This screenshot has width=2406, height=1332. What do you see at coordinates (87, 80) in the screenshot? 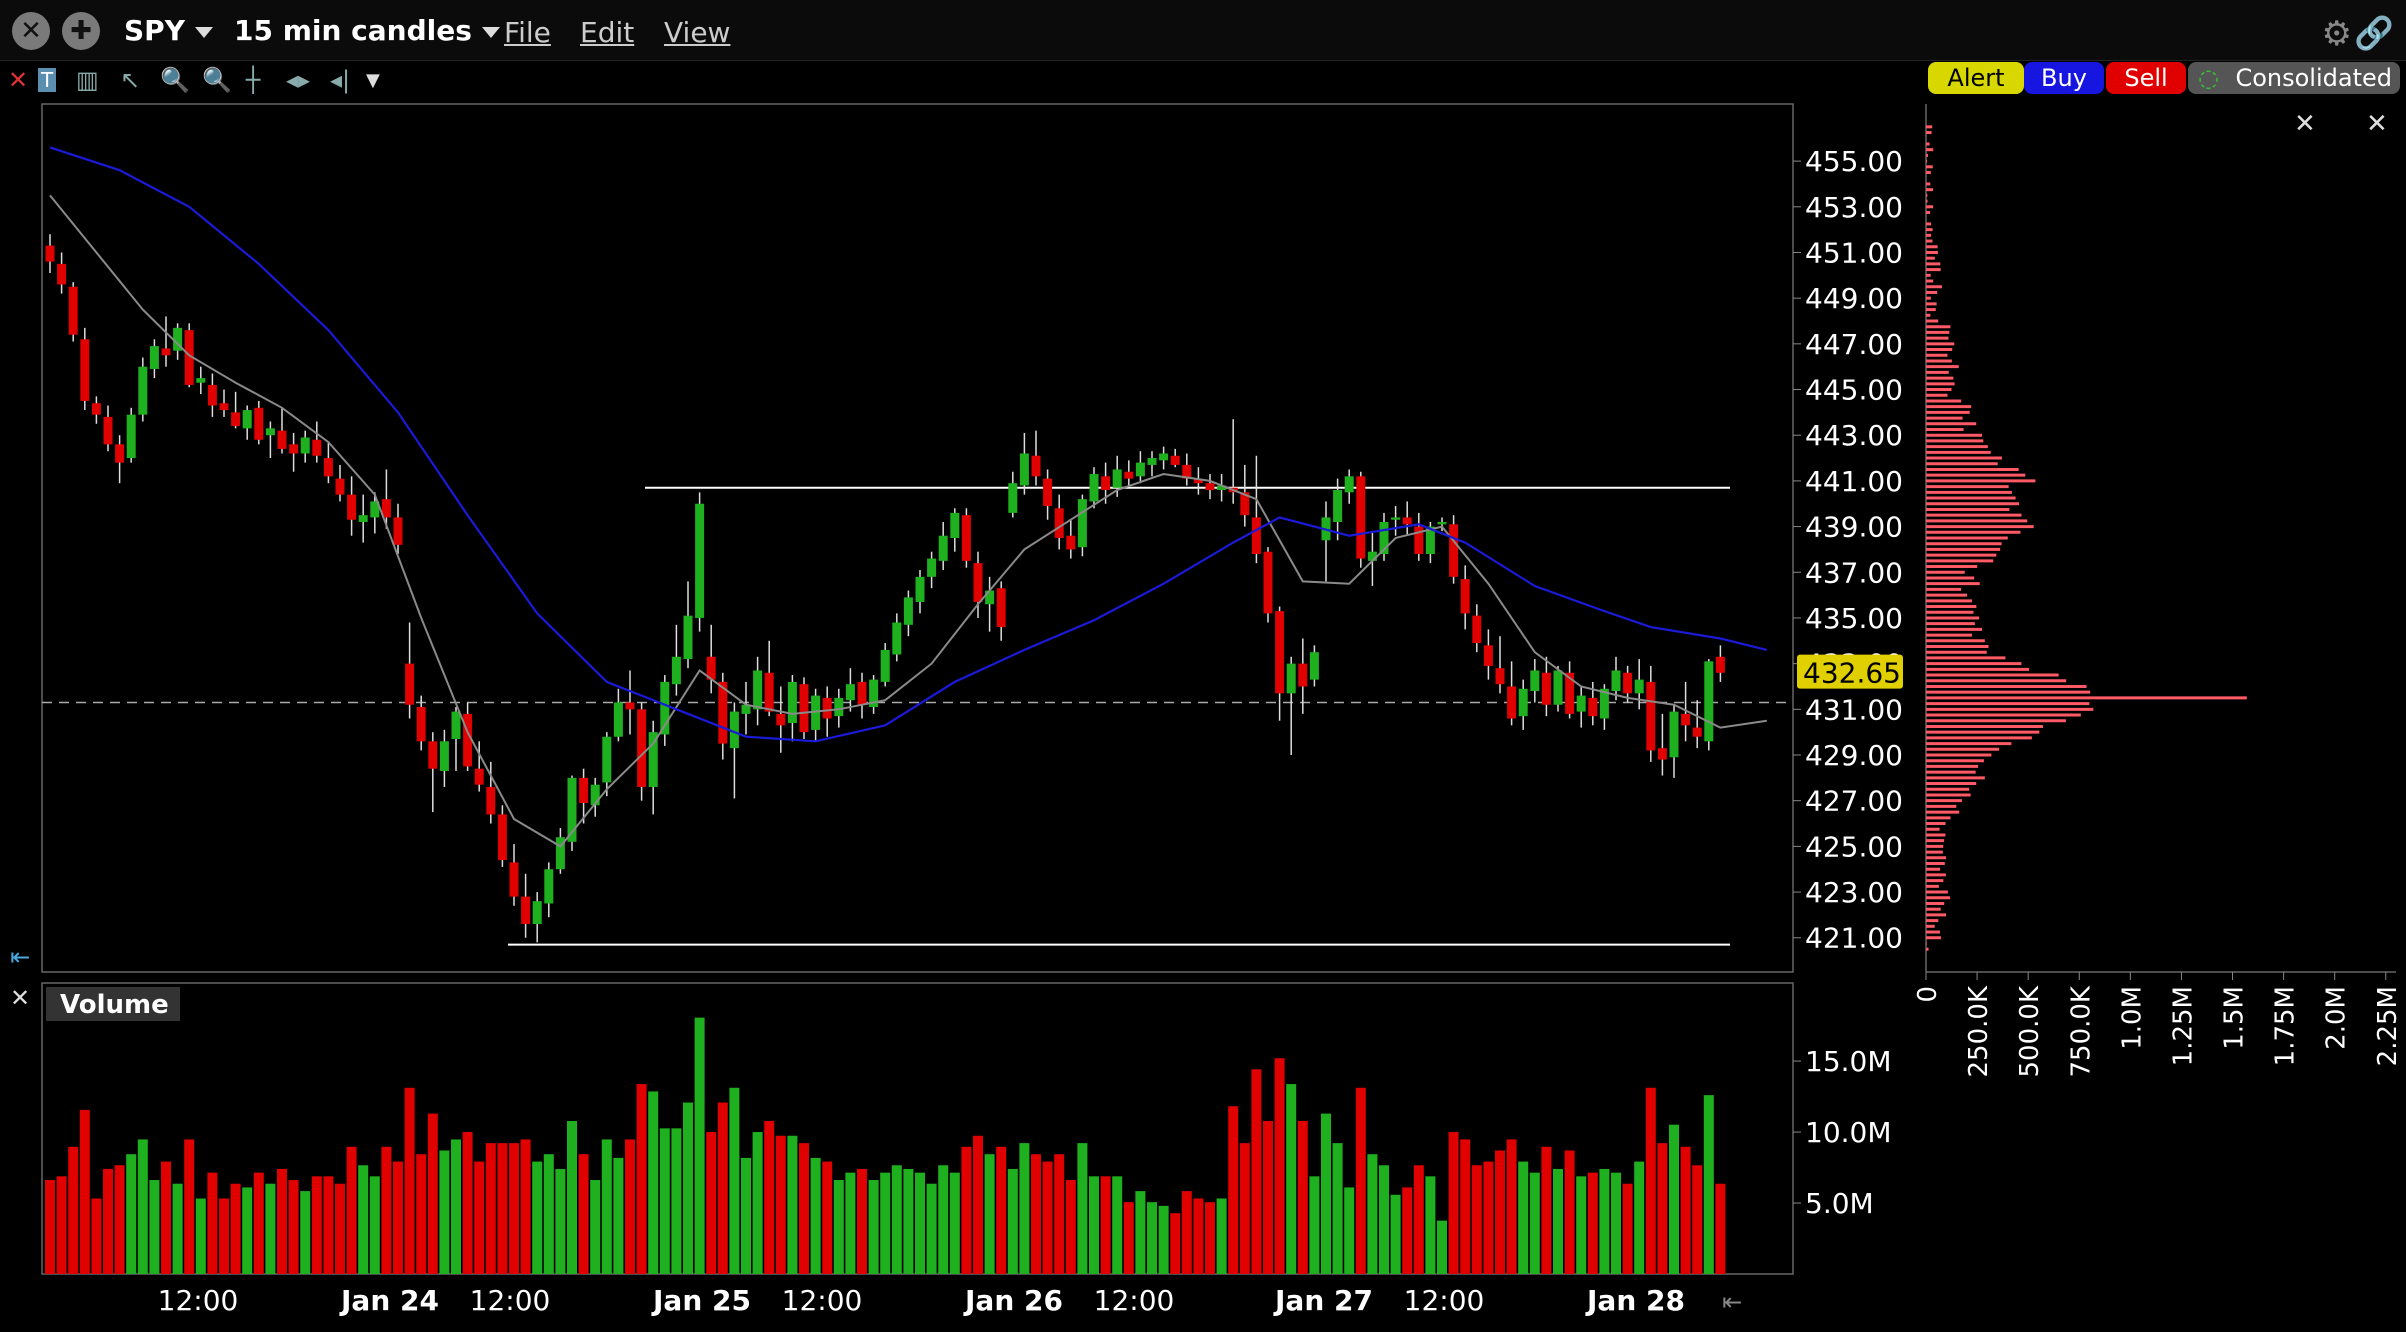
I see `bar-tool-icon: ▥` at bounding box center [87, 80].